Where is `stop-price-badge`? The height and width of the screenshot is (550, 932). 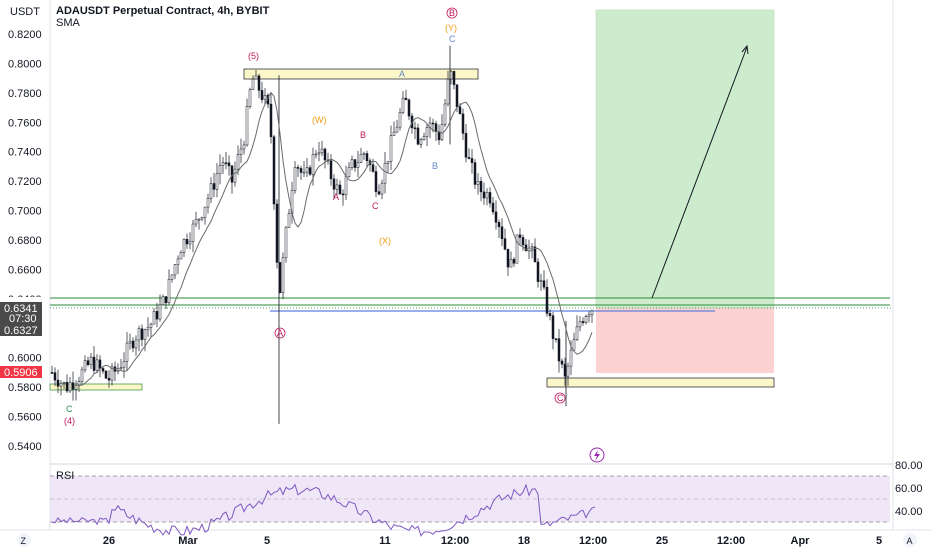 stop-price-badge is located at coordinates (21, 372).